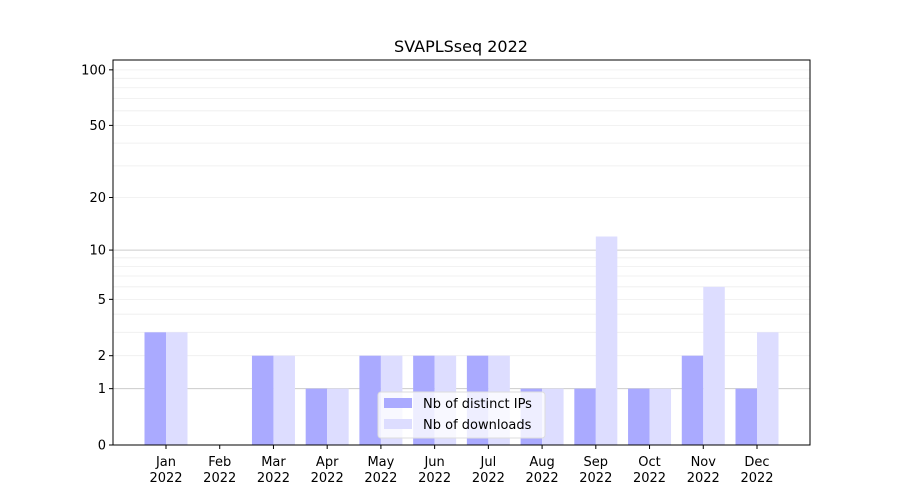 The width and height of the screenshot is (900, 504). Describe the element at coordinates (477, 404) in the screenshot. I see `legend-label: Nb of distinct IPs` at that location.